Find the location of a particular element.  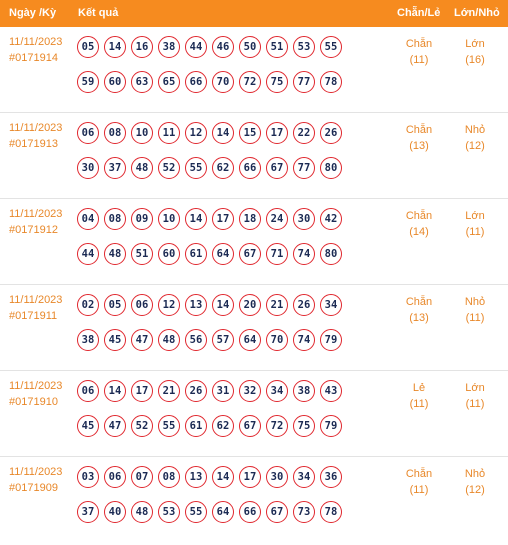

chan-le-cell: Chẵn (11) is located at coordinates (419, 52).